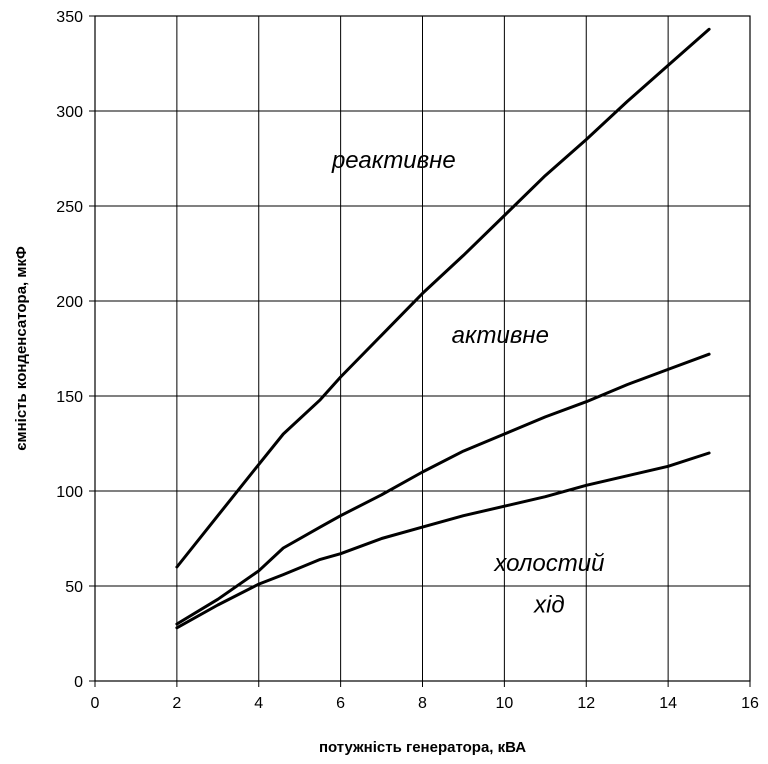  Describe the element at coordinates (586, 703) in the screenshot. I see `x-tick-label: 12` at that location.